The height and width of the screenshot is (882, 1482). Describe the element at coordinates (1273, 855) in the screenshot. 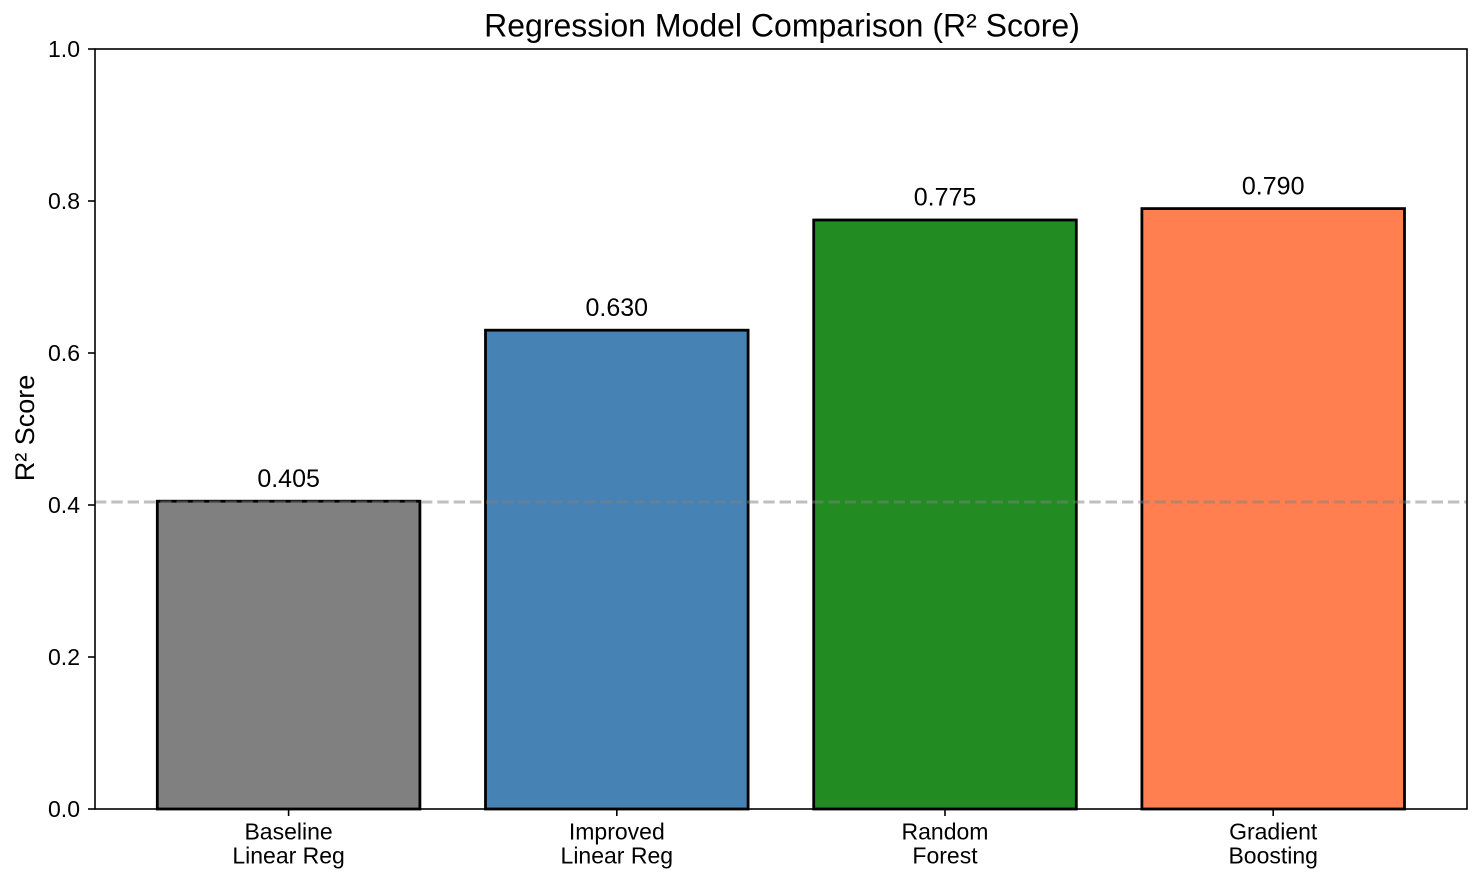

I see `svg-text: Boosting` at that location.